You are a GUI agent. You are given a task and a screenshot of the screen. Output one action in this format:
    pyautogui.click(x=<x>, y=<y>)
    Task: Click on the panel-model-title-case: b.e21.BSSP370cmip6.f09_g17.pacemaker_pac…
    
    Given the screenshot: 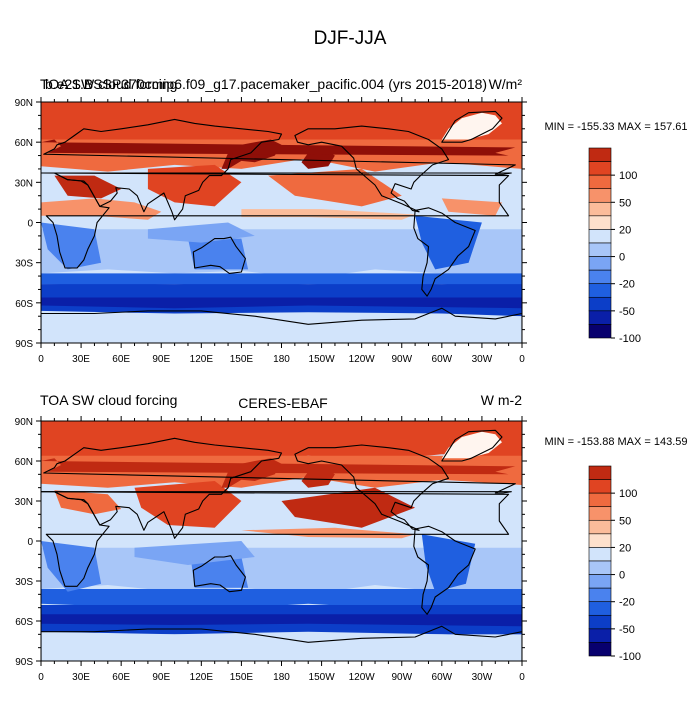 What is the action you would take?
    pyautogui.click(x=266, y=84)
    